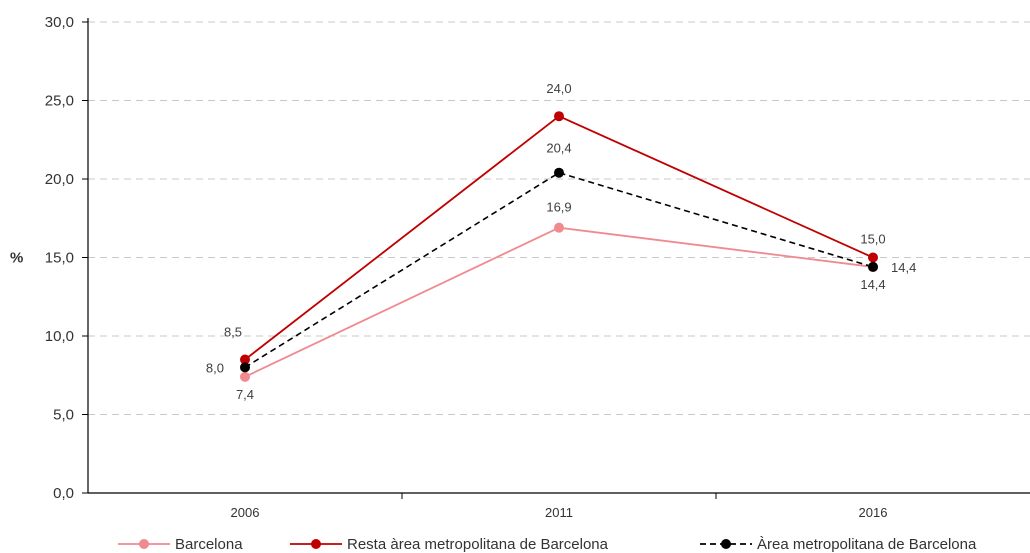  Describe the element at coordinates (233, 332) in the screenshot. I see `data-label: 8,5` at that location.